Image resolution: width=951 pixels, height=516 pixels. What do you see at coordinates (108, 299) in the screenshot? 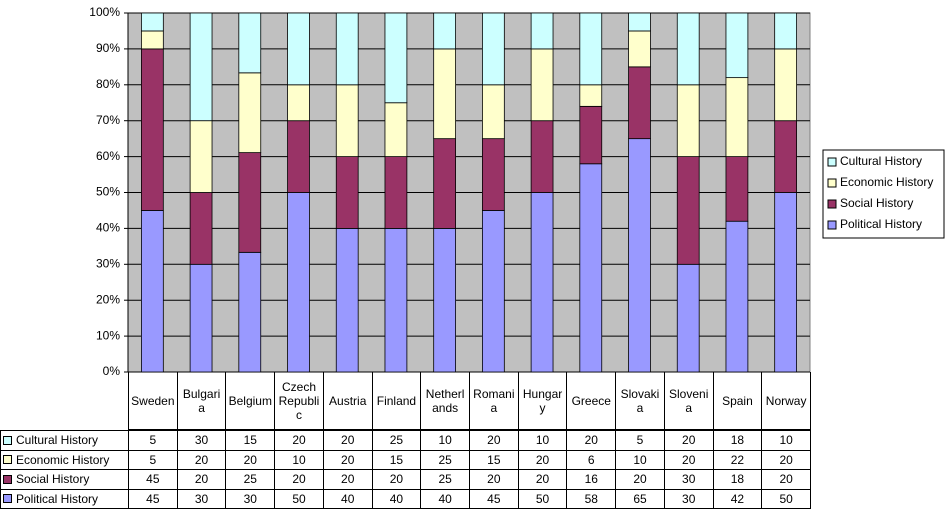
I see `y-tick-label: 20%` at bounding box center [108, 299].